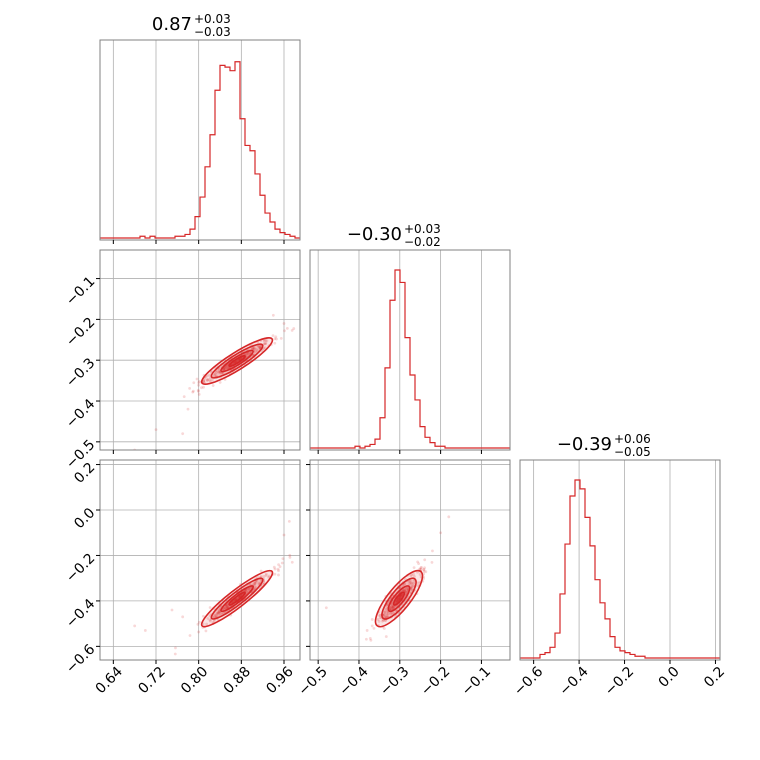 Image resolution: width=760 pixels, height=760 pixels. What do you see at coordinates (410, 359) in the screenshot?
I see `histogram-p1` at bounding box center [410, 359].